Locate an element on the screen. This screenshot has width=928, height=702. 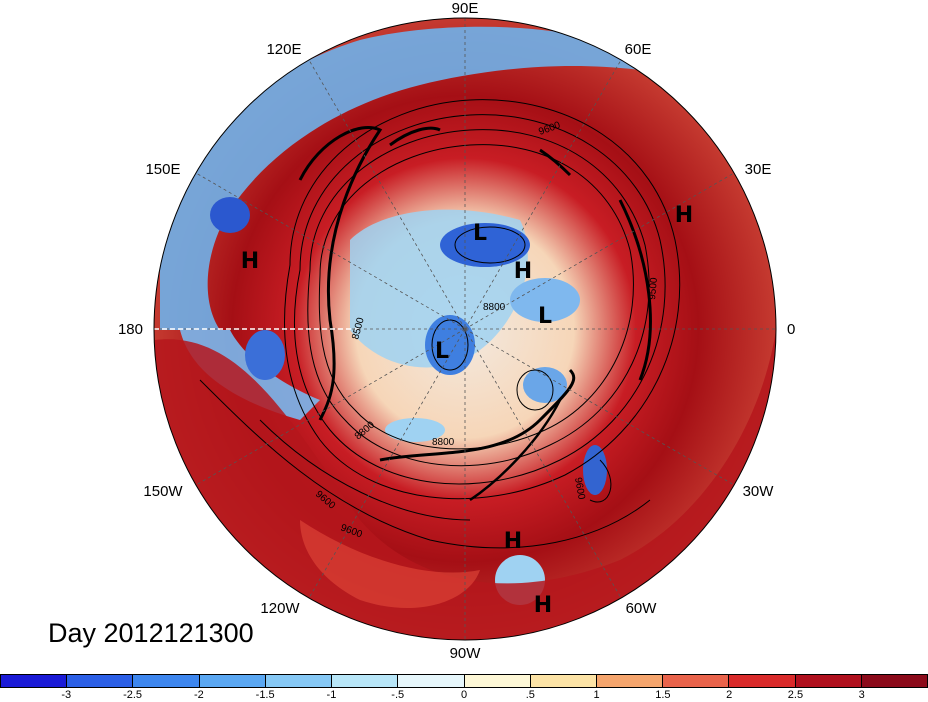
colorbar-tick-label: -1.5 is located at coordinates (265, 695).